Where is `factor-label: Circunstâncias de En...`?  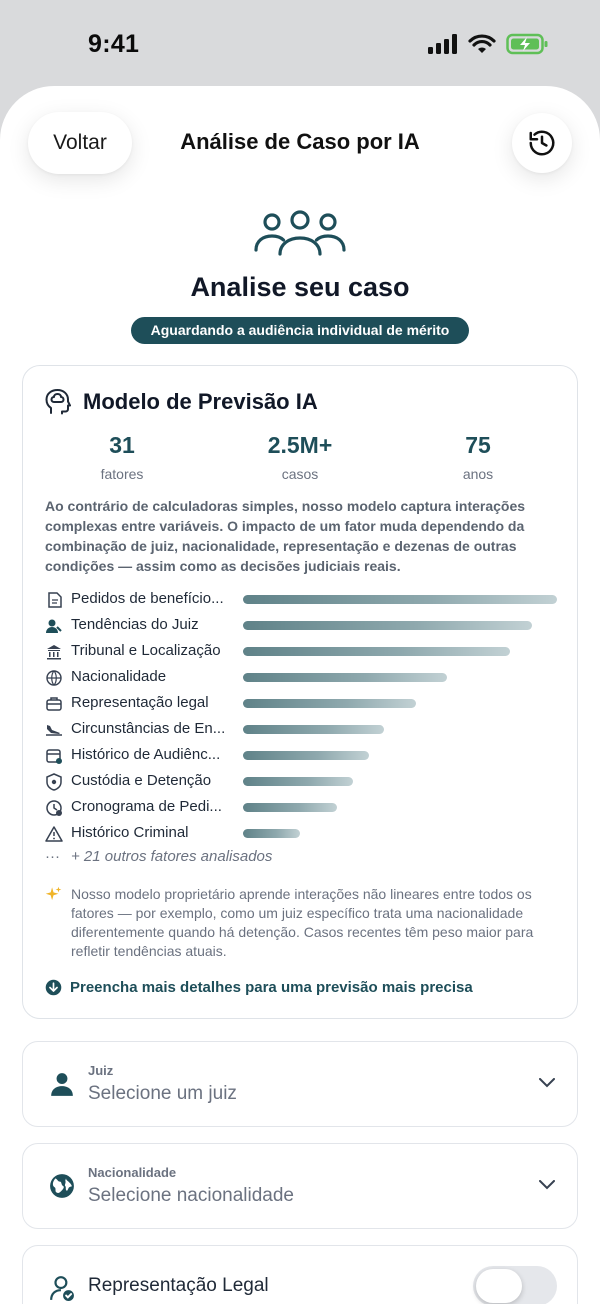 factor-label: Circunstâncias de En... is located at coordinates (148, 728).